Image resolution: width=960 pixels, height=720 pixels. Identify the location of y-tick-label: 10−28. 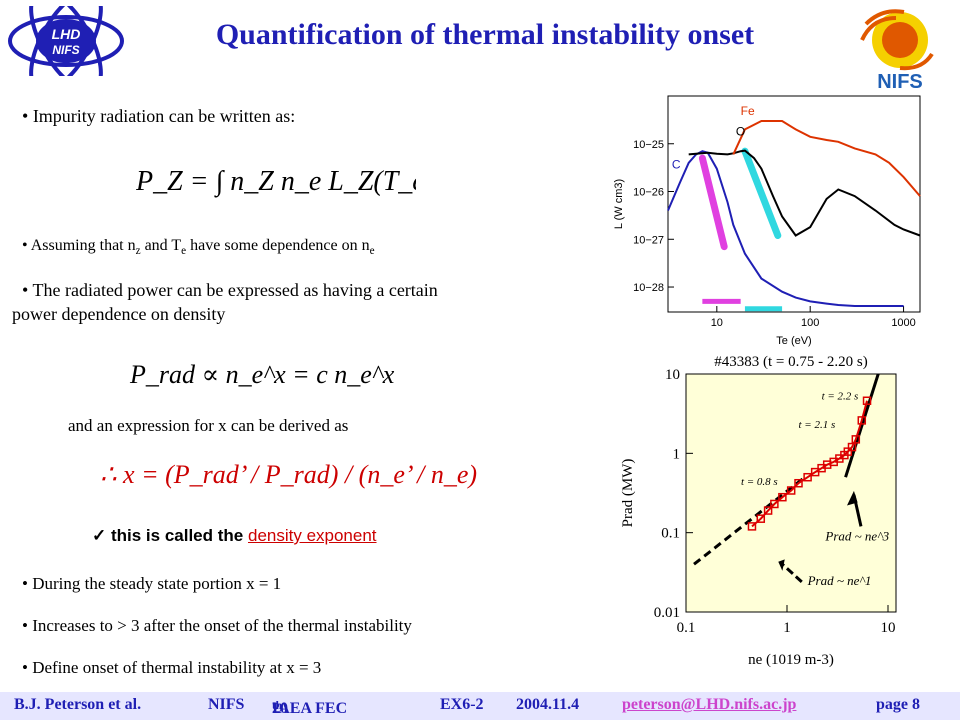
(648, 288).